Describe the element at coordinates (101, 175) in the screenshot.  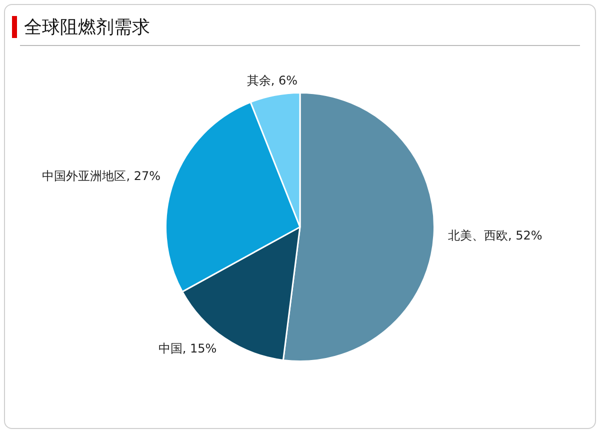
I see `slice-label: 中国外亚洲地区, 27%` at that location.